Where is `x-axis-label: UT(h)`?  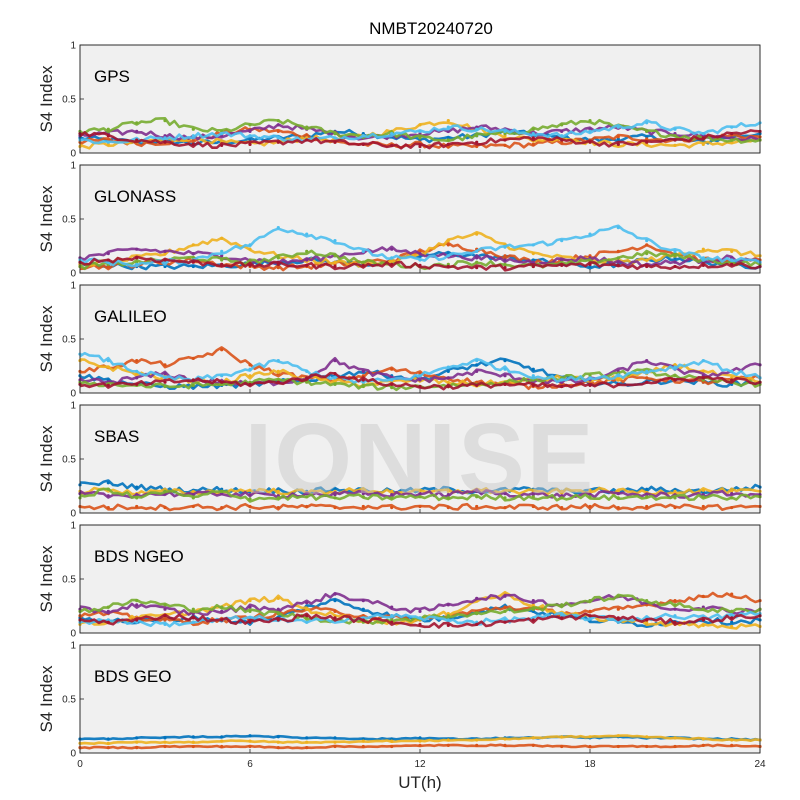 x-axis-label: UT(h) is located at coordinates (419, 782).